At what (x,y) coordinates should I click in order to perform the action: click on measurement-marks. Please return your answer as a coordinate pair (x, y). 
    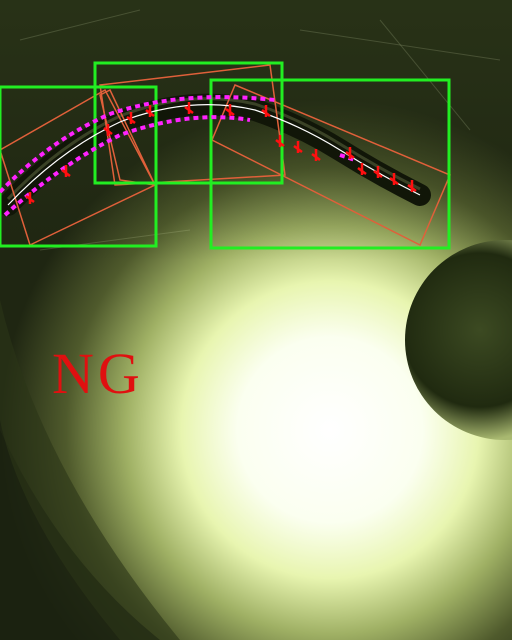
    Looking at the image, I should click on (221, 153).